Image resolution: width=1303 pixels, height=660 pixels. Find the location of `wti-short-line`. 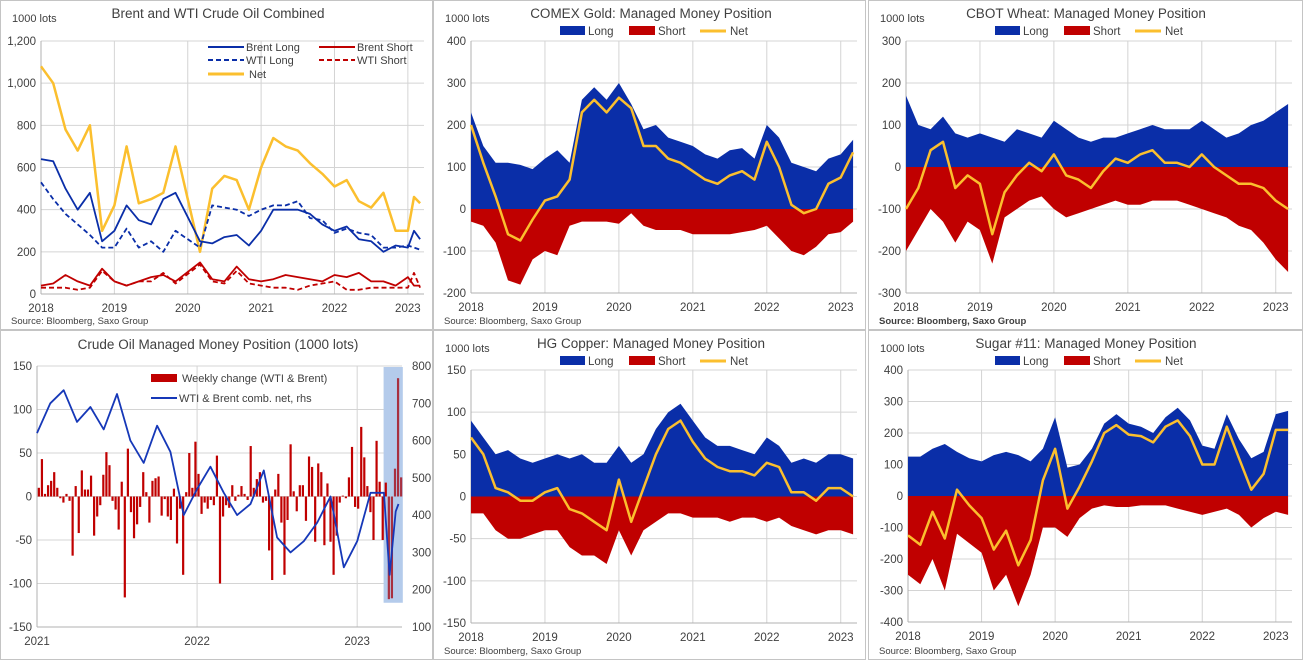

wti-short-line is located at coordinates (231, 277).